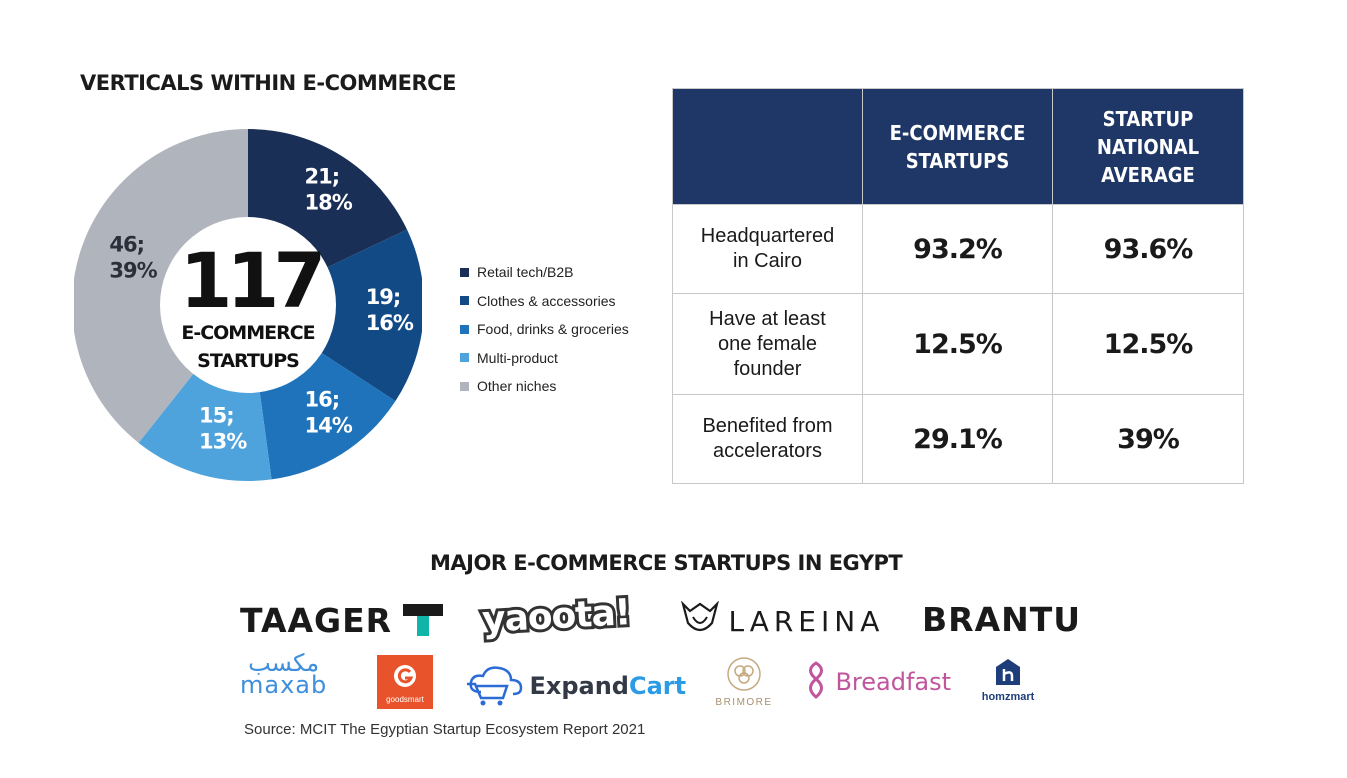 This screenshot has height=778, width=1347. I want to click on slice-percent-label: 14%, so click(329, 426).